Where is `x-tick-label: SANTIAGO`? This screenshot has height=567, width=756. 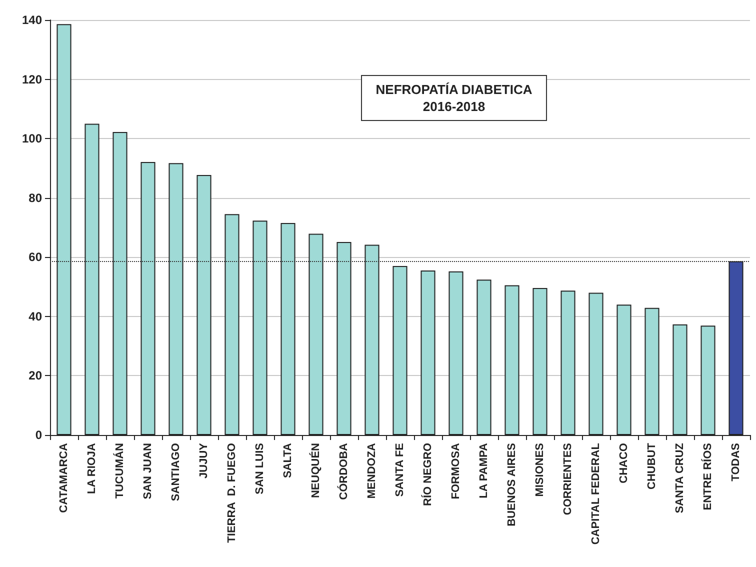
x-tick-label: SANTIAGO is located at coordinates (176, 472).